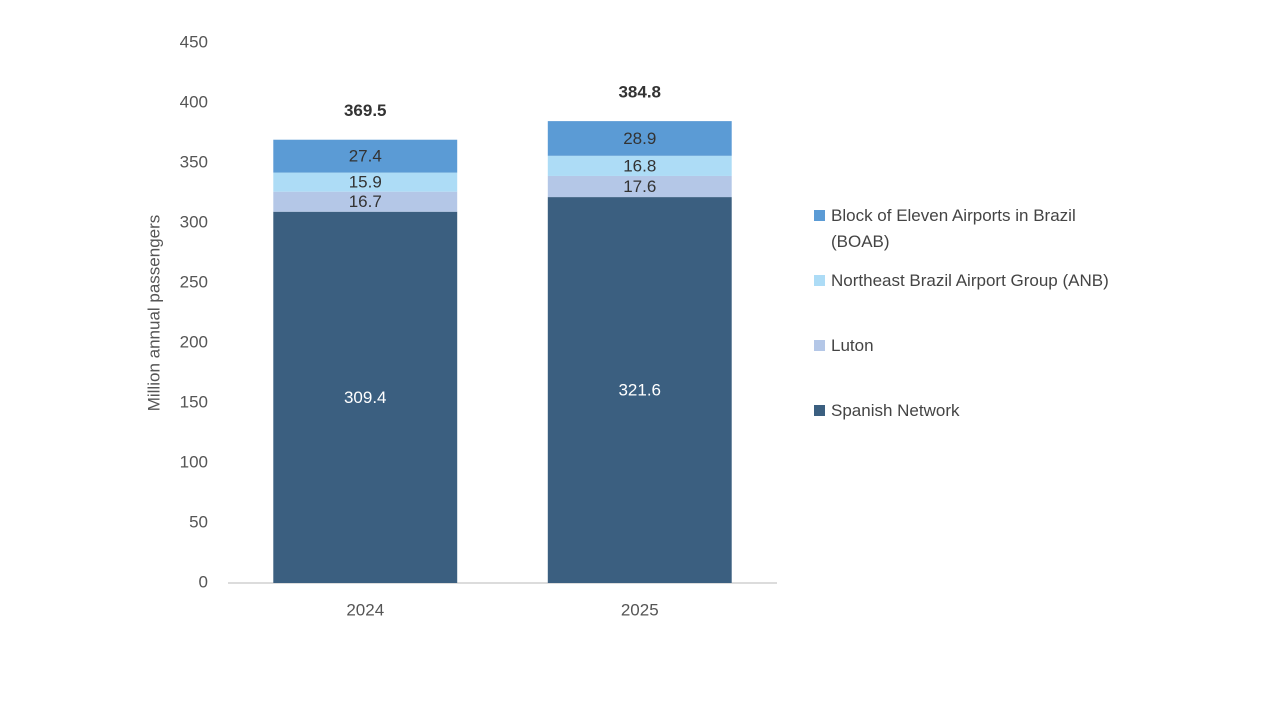  I want to click on x-tick-label: 2024, so click(365, 609).